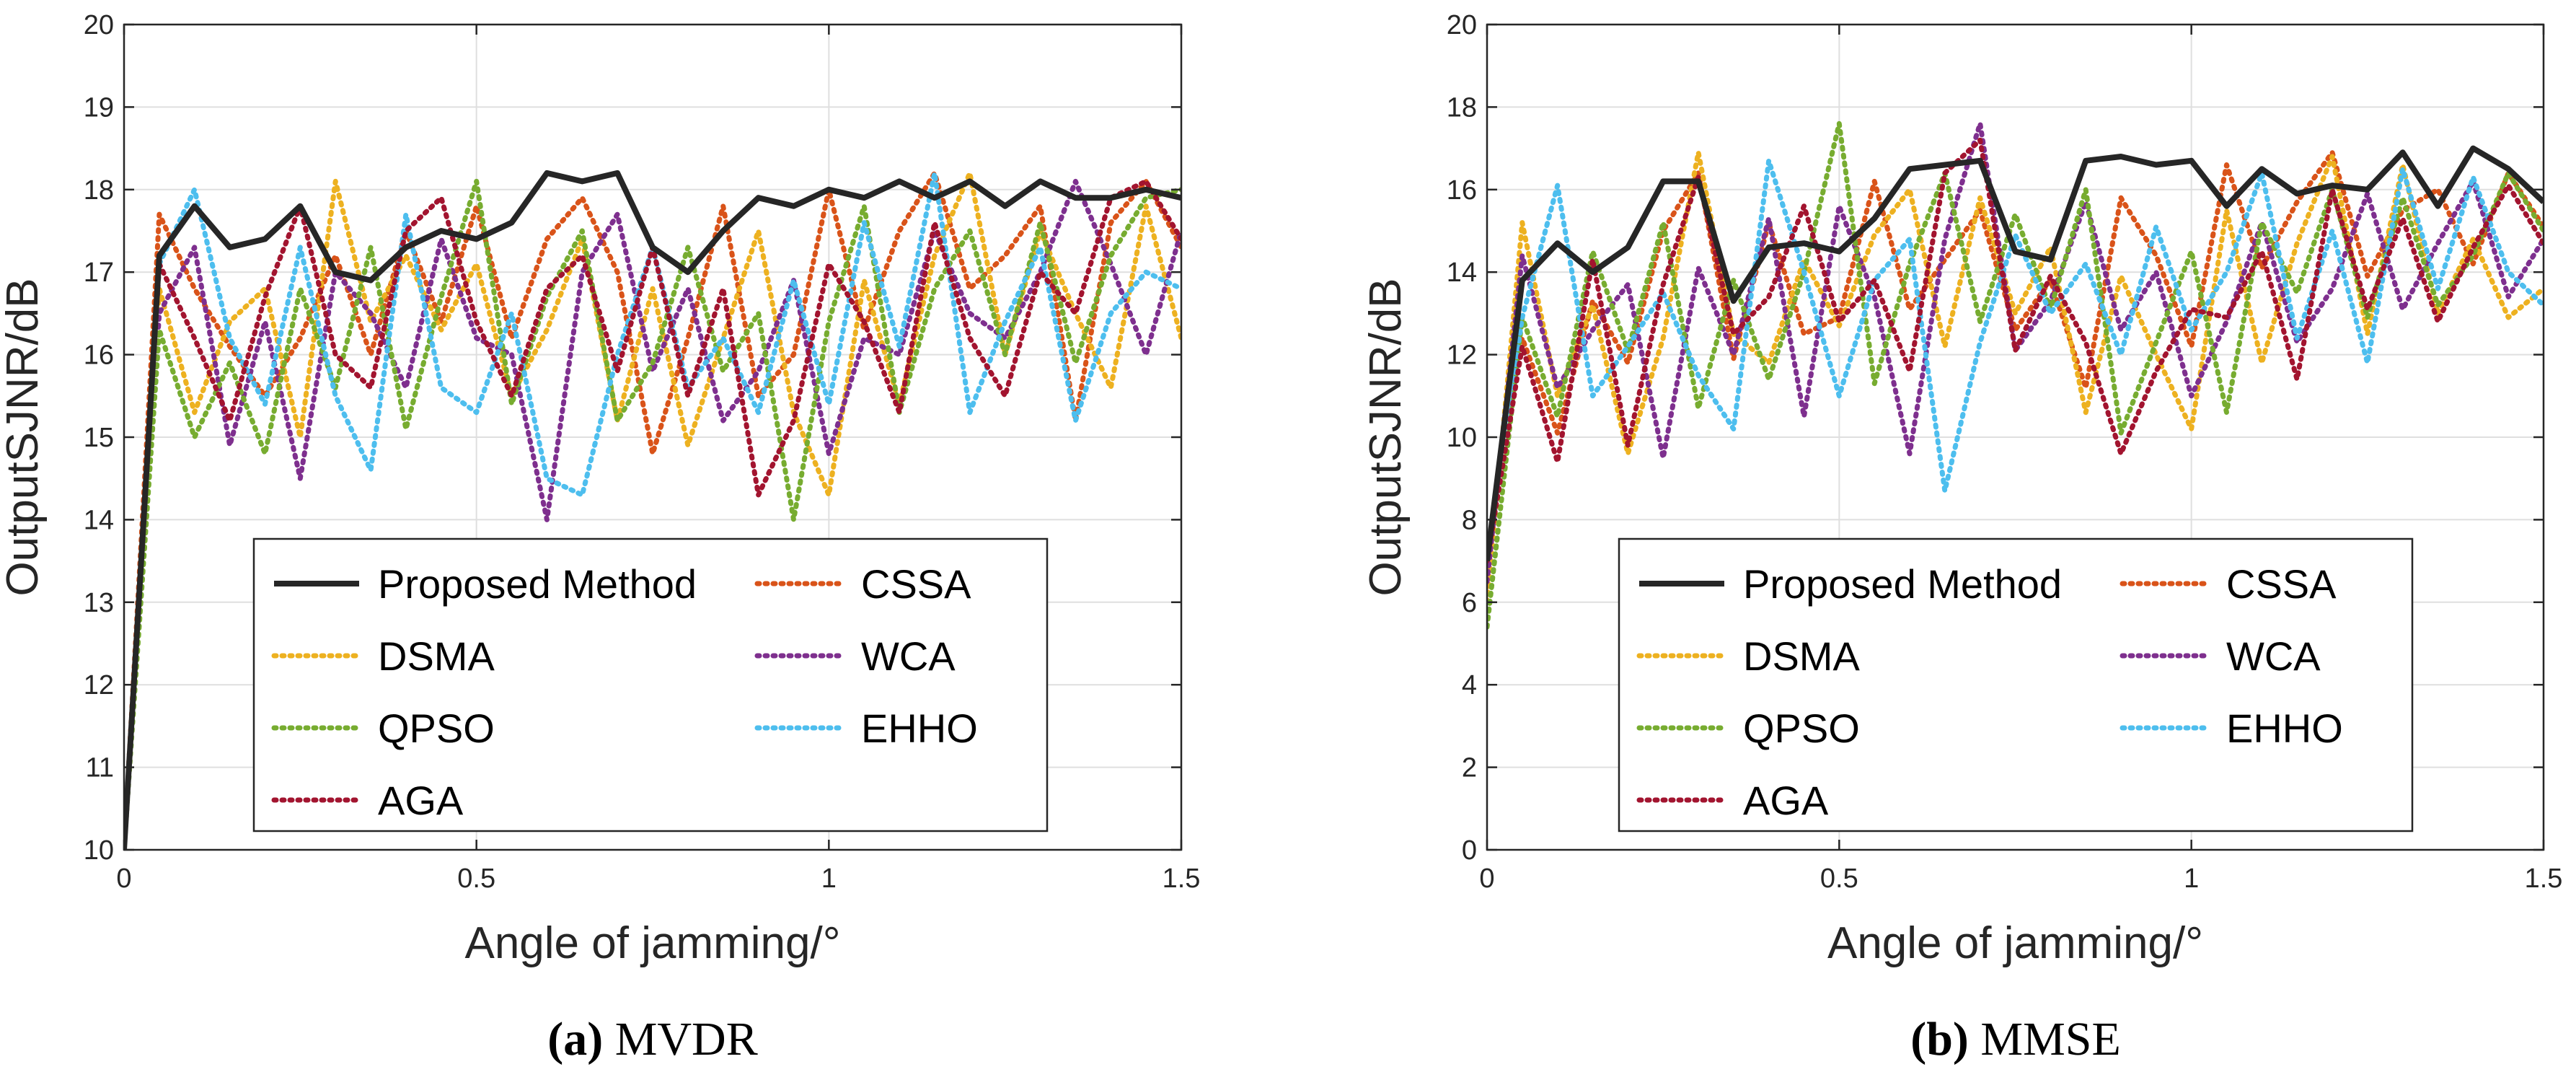 The image size is (2576, 1072). I want to click on y-tick-label: 6, so click(1469, 603).